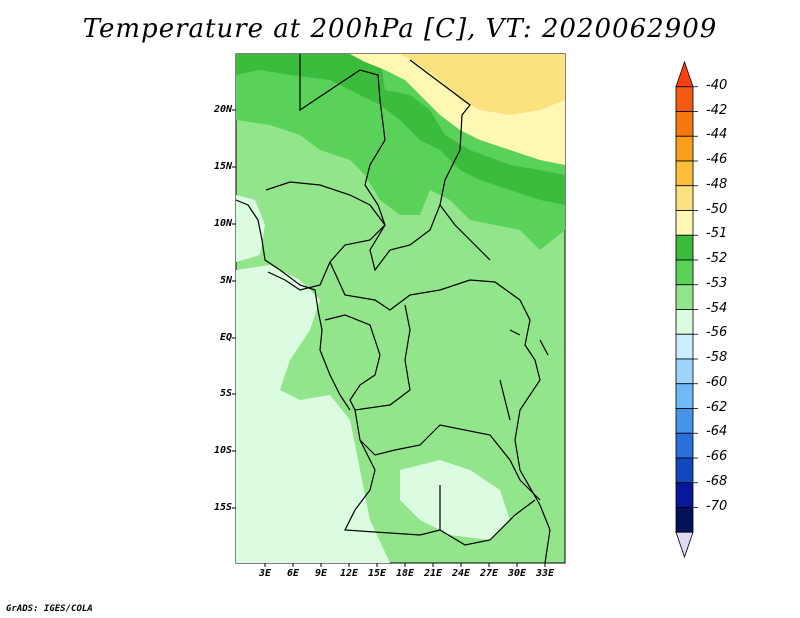 This screenshot has width=800, height=618. What do you see at coordinates (222, 109) in the screenshot?
I see `lat-label: 20N` at bounding box center [222, 109].